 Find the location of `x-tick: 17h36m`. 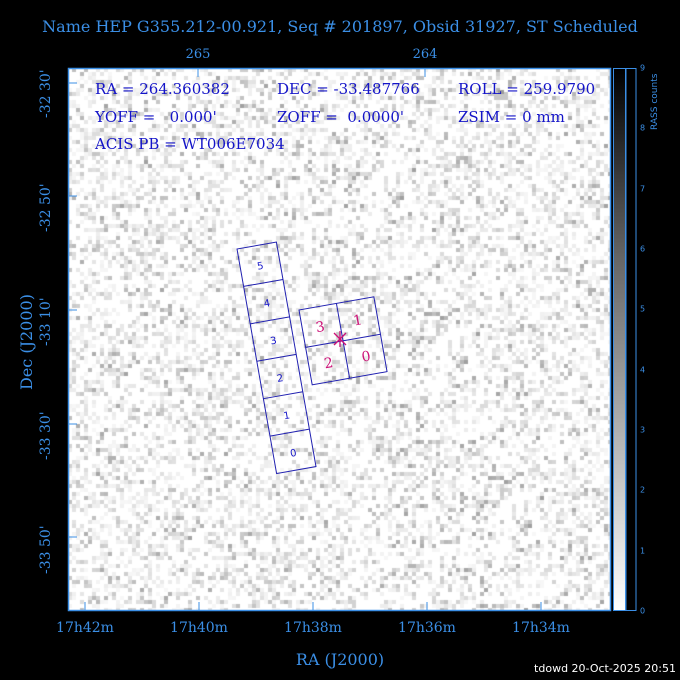

x-tick: 17h36m is located at coordinates (427, 628).